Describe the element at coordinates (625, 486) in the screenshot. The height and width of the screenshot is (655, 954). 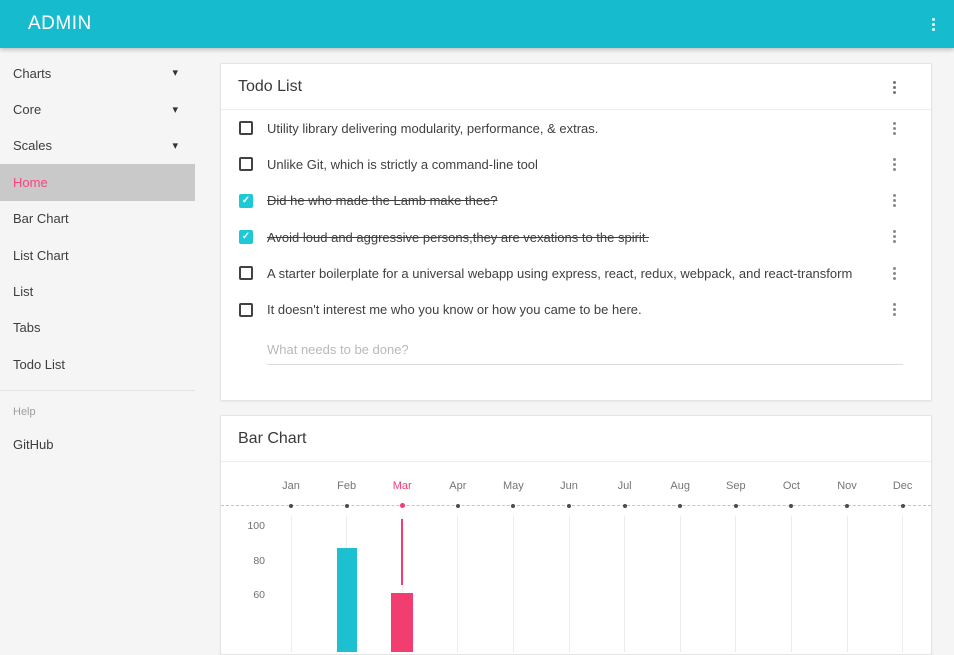
I see `x-tick-label-jul: Jul` at that location.